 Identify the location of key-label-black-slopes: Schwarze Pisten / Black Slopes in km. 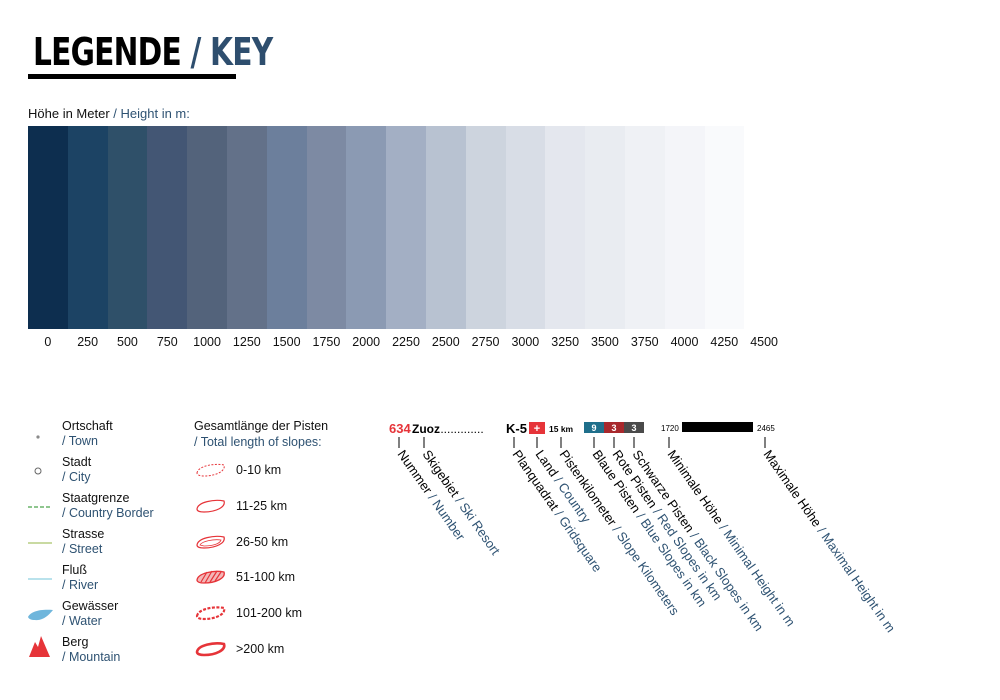
(698, 540).